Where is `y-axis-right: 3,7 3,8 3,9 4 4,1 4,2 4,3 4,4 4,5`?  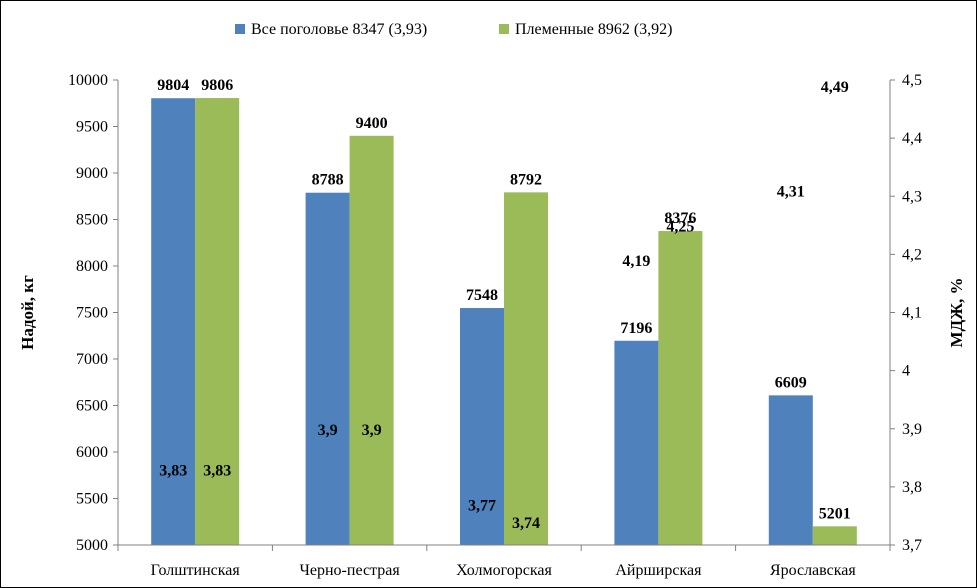 y-axis-right: 3,7 3,8 3,9 4 4,1 4,2 4,3 4,4 4,5 is located at coordinates (905, 313).